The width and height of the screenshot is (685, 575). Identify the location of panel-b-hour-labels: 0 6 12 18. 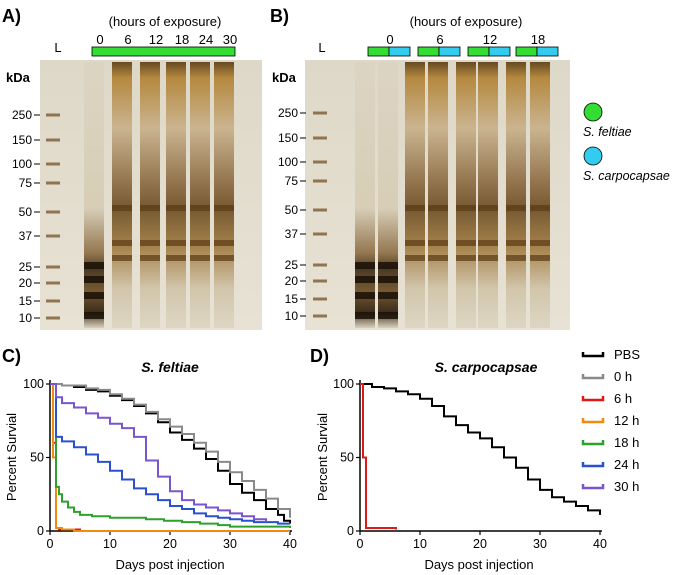
(465, 39).